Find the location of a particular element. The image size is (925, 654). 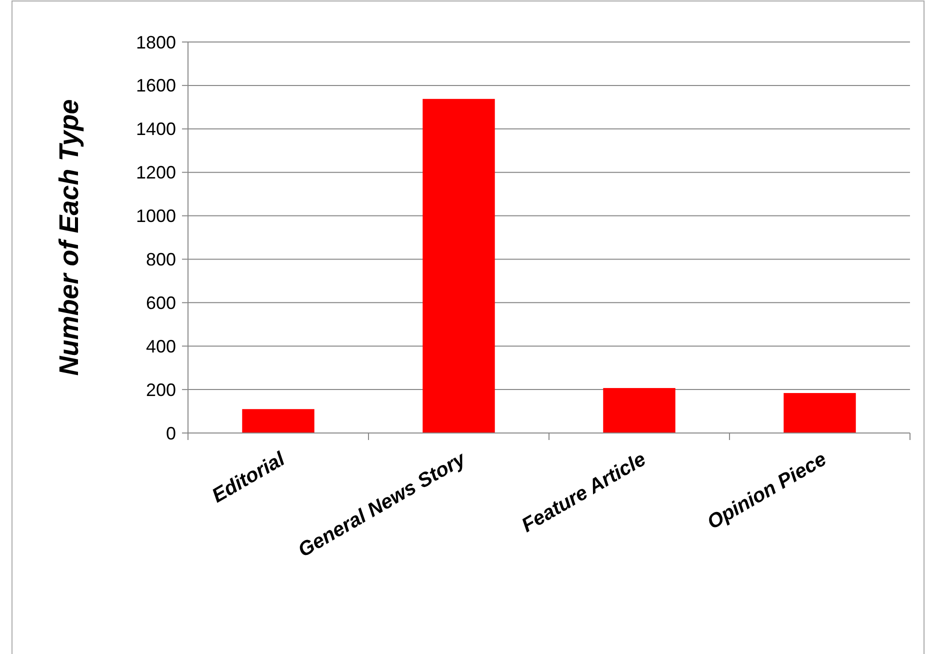

y-tick-label: 400 is located at coordinates (161, 346).